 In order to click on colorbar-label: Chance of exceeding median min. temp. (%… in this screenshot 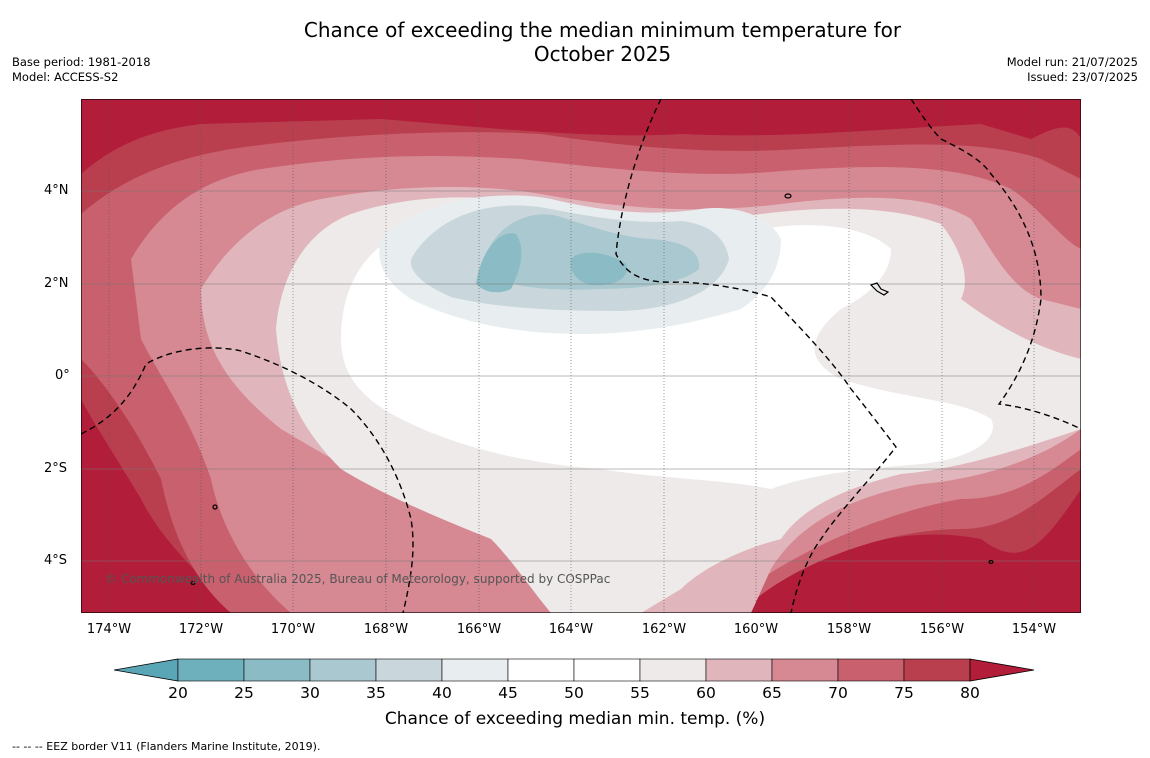, I will do `click(575, 719)`.